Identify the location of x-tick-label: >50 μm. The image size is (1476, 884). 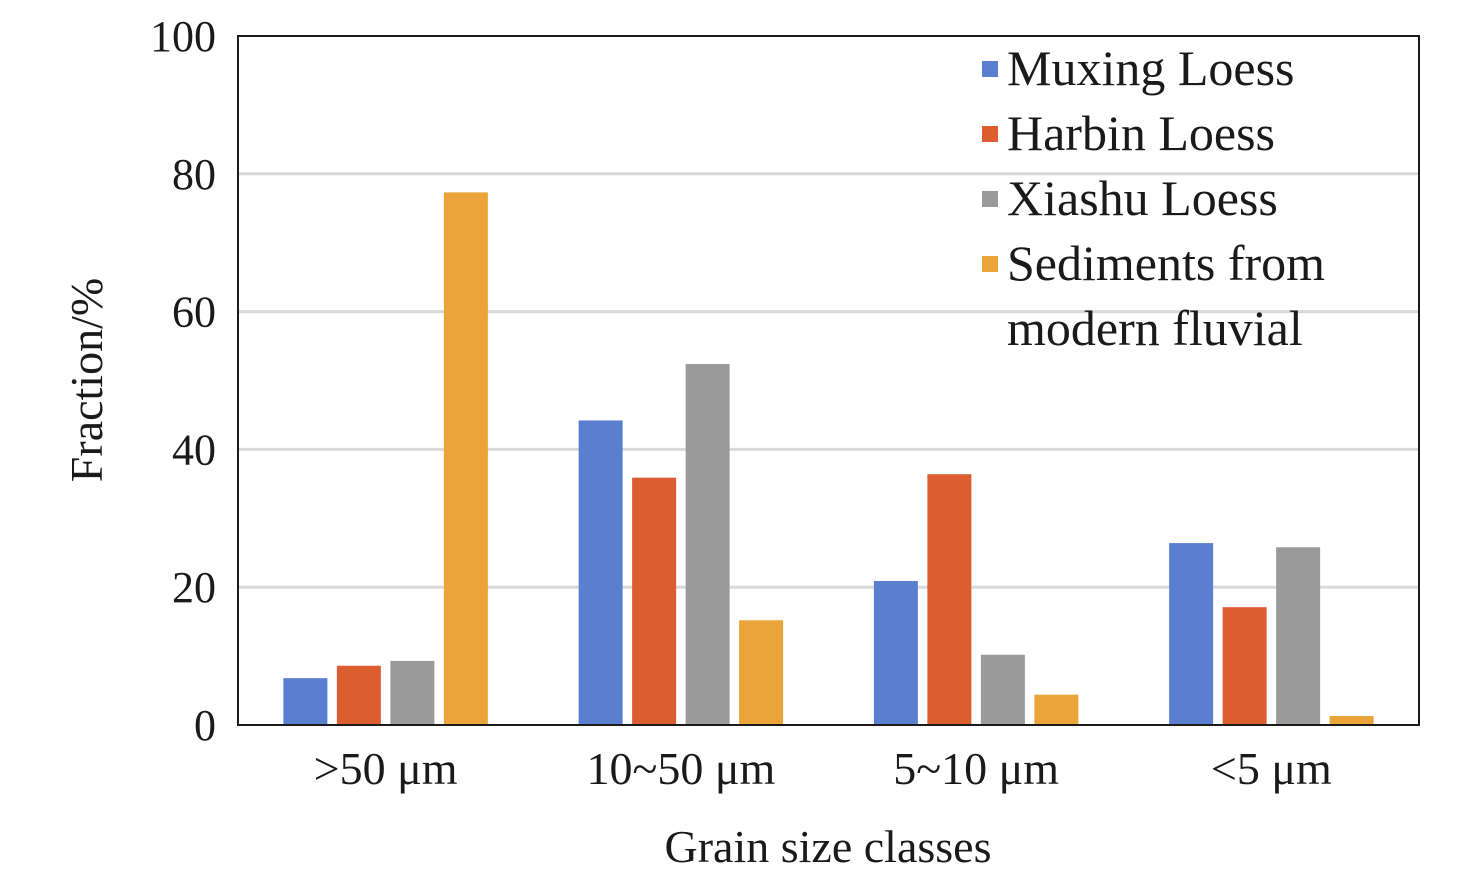
(386, 768).